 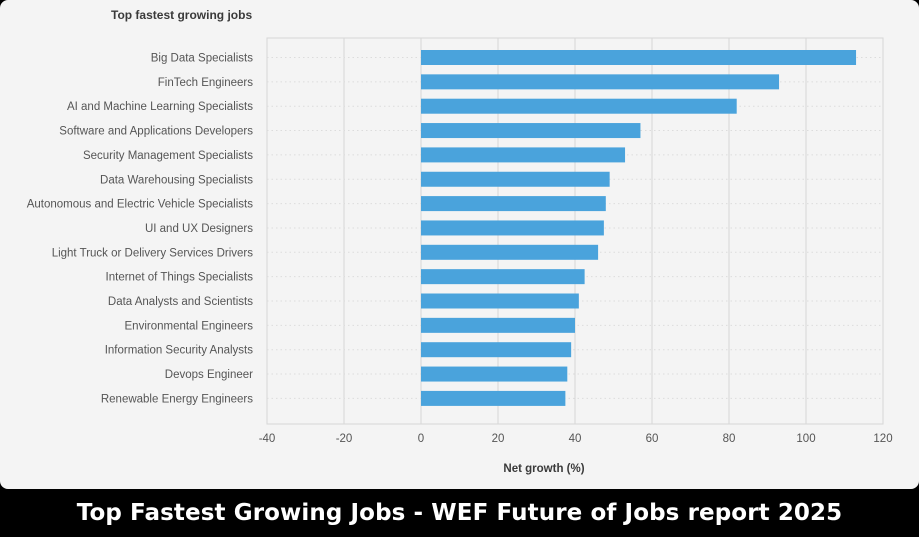 I want to click on category-label: UI and UX Designers, so click(x=199, y=229).